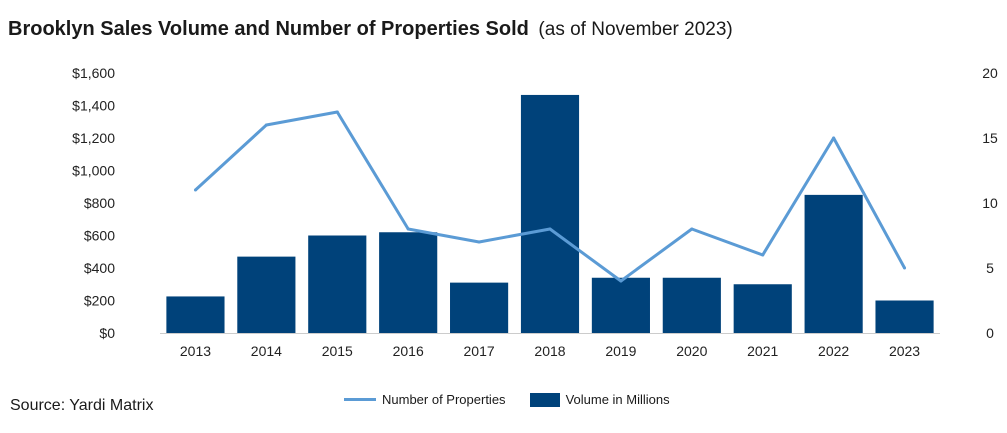 This screenshot has width=1007, height=433. Describe the element at coordinates (266, 294) in the screenshot. I see `bar-2014` at that location.